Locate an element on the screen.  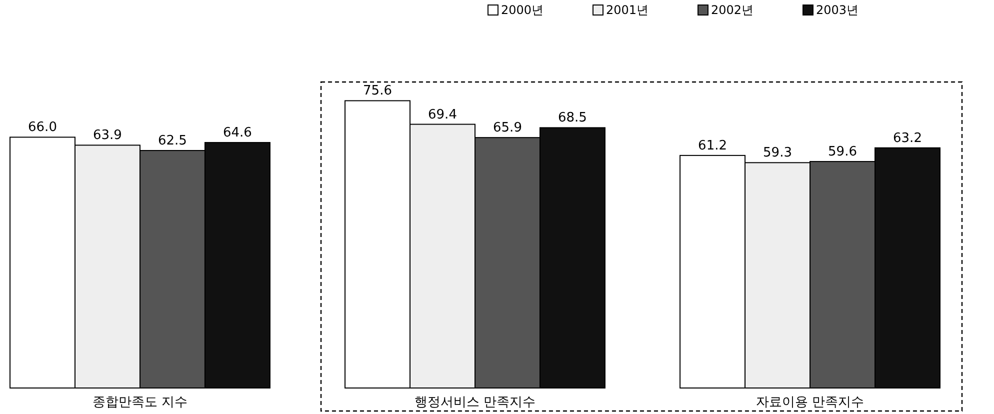
data-label: 63.9 is located at coordinates (107, 136).